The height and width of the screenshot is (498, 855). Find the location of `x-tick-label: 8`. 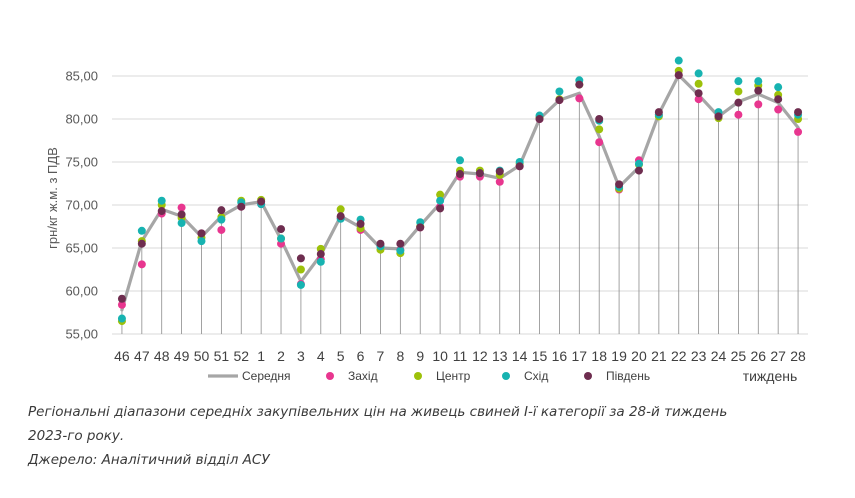

x-tick-label: 8 is located at coordinates (400, 356).